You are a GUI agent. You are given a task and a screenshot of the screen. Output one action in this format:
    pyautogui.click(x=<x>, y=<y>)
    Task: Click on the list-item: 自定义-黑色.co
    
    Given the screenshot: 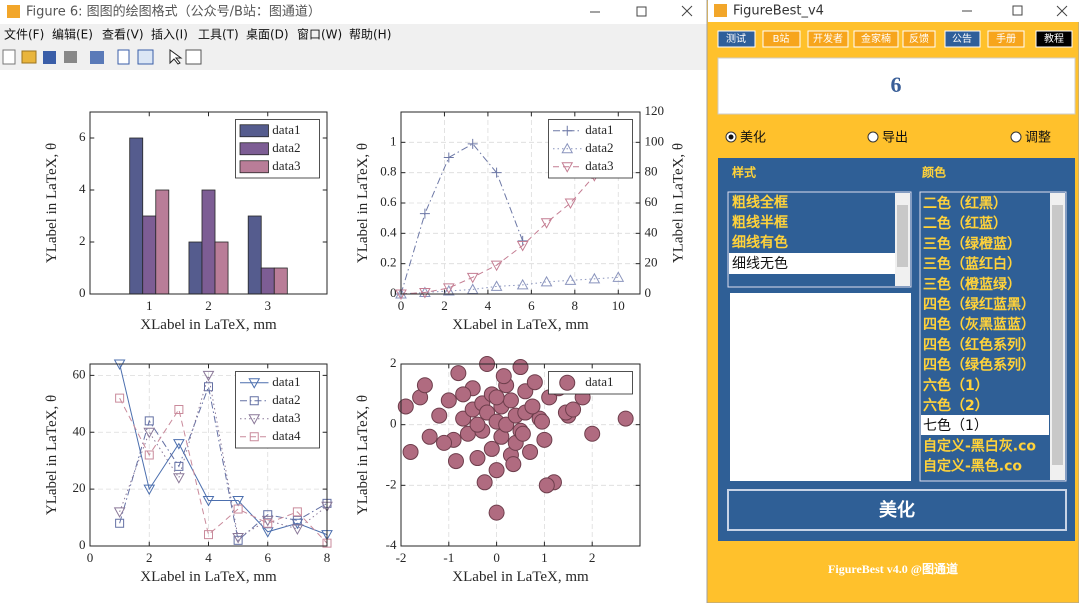 What is the action you would take?
    pyautogui.click(x=972, y=466)
    